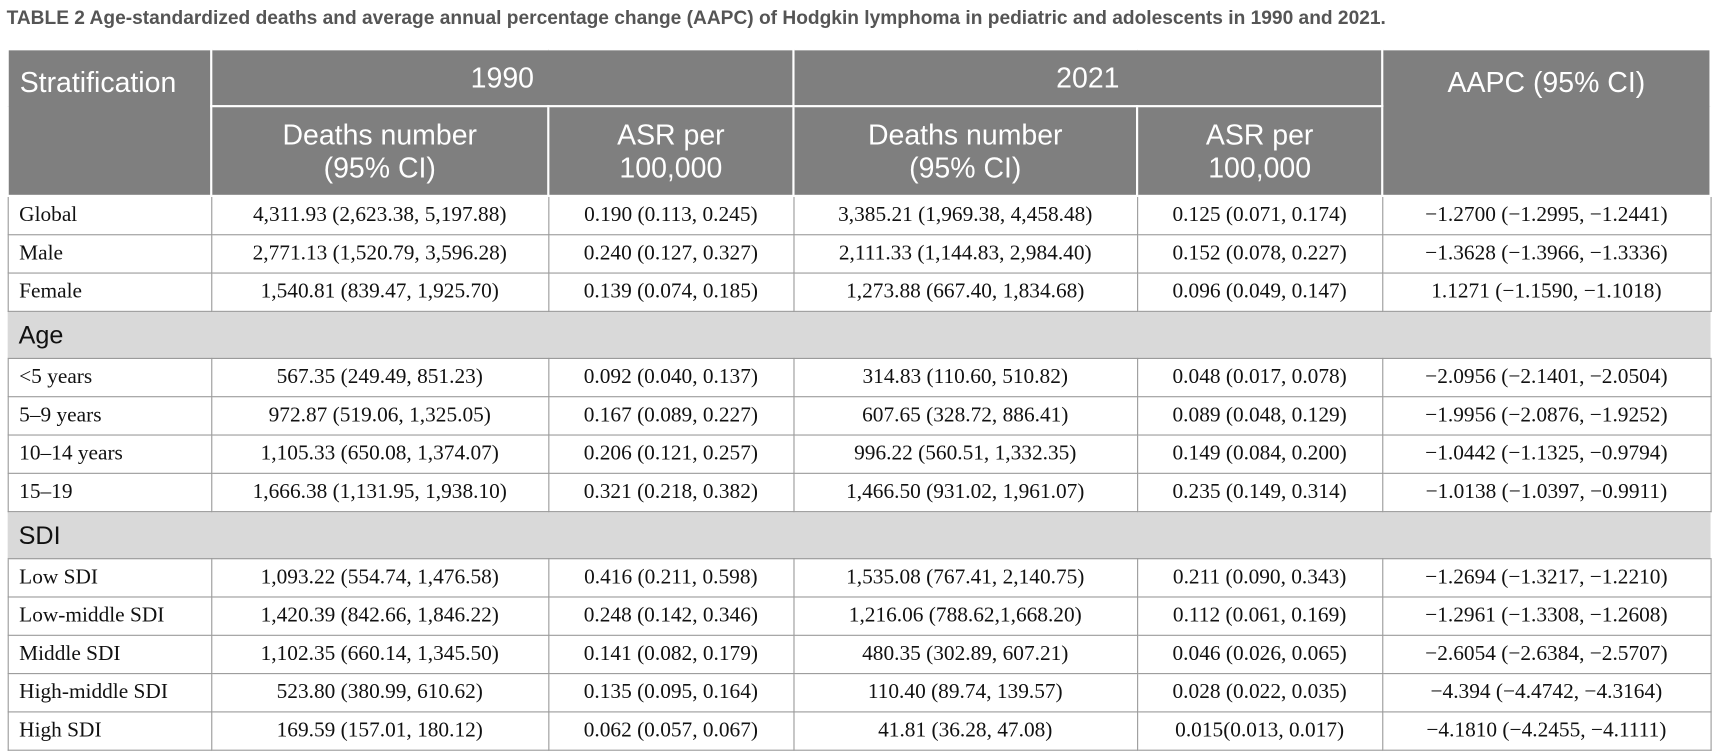  I want to click on row-label: High SDI, so click(109, 731).